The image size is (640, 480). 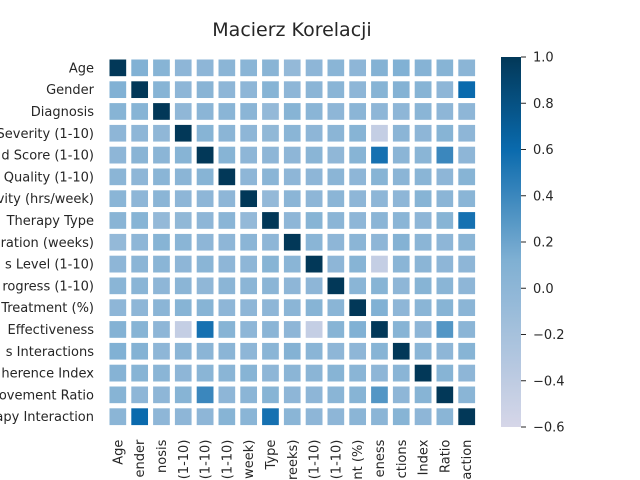 I want to click on column-label: ender, so click(x=140, y=458).